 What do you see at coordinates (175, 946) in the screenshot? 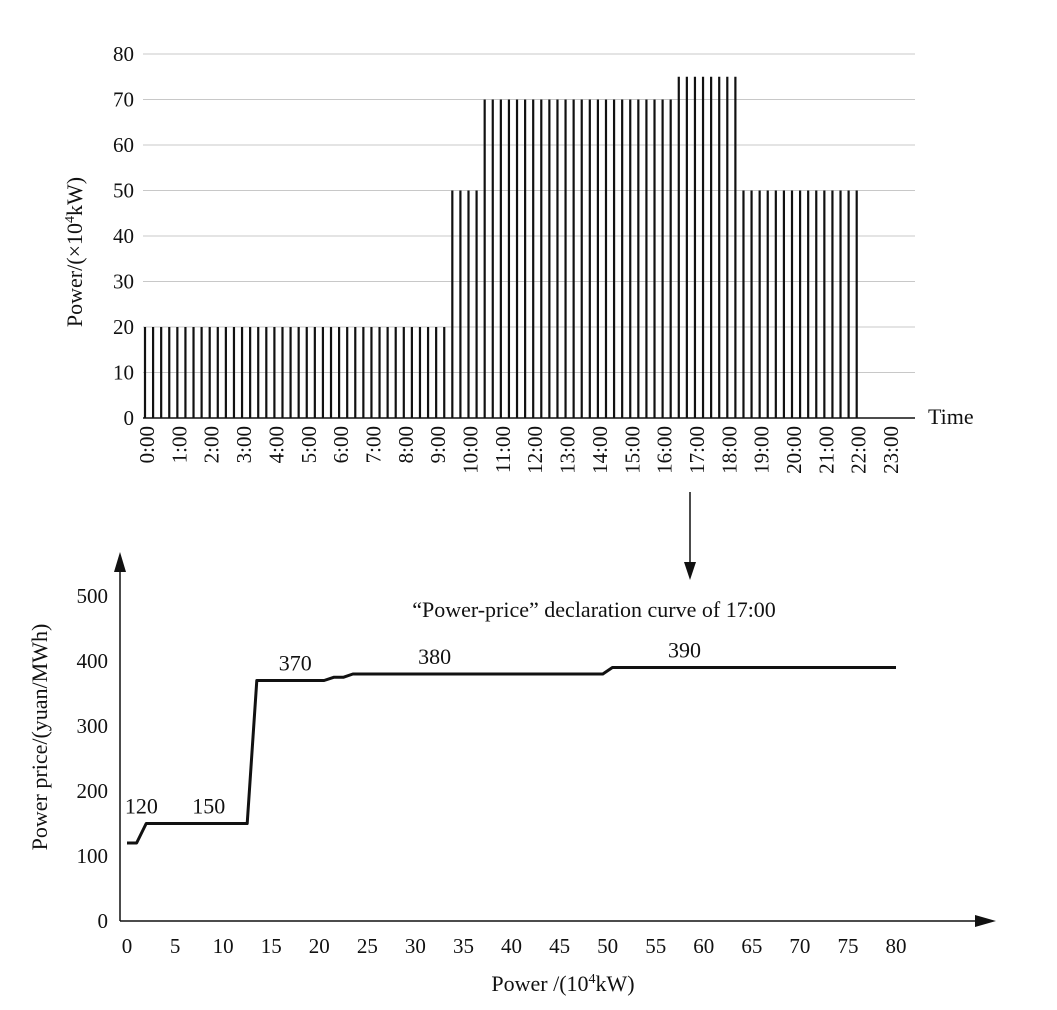
I see `bottom-x-tick-label: 5` at bounding box center [175, 946].